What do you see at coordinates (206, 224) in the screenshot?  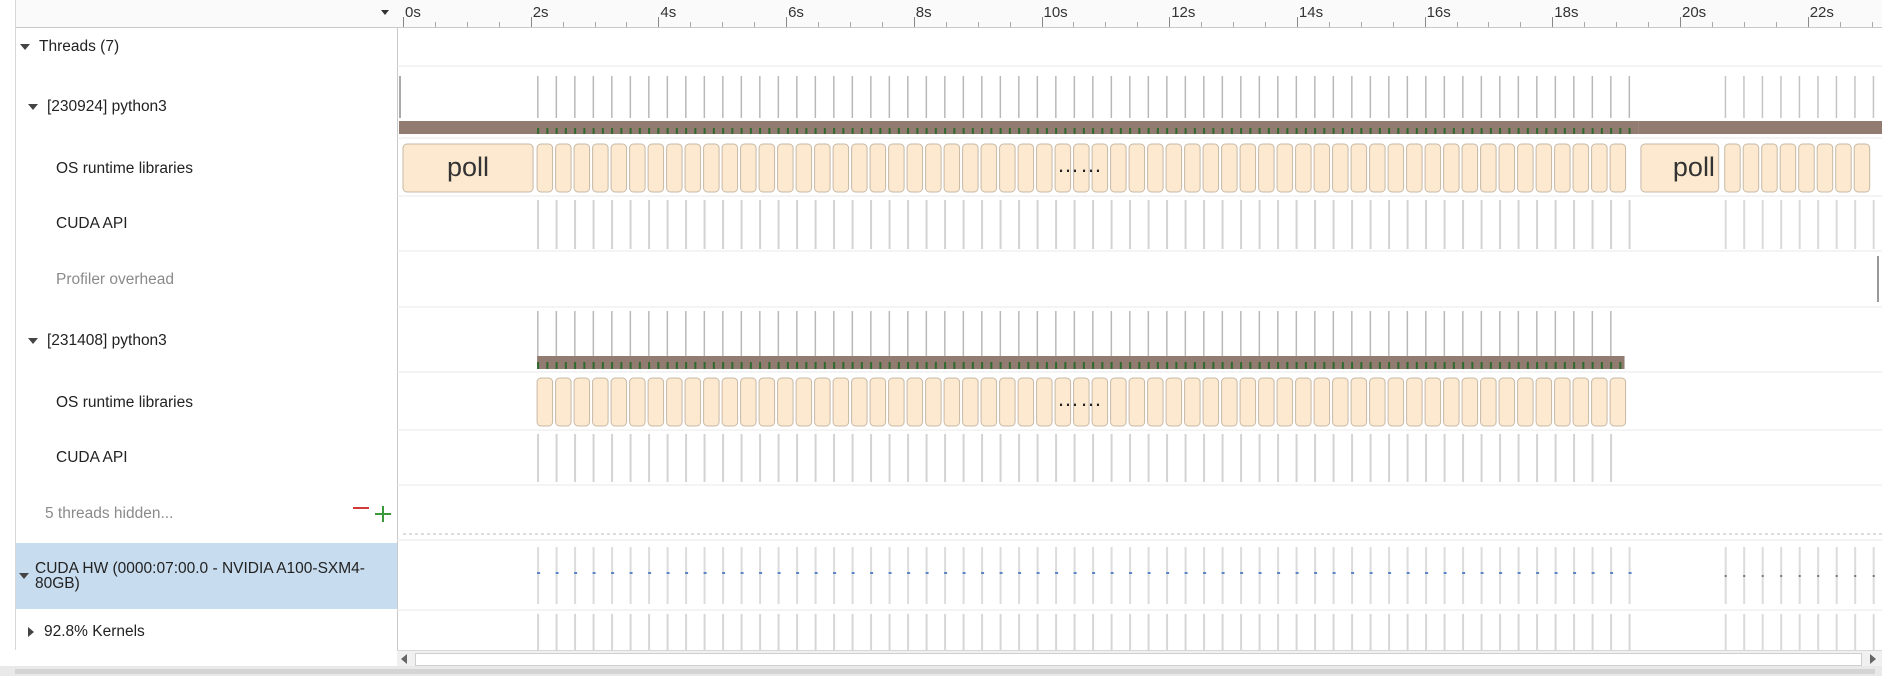 I see `tree-row-cuda-api-1: CUDA API` at bounding box center [206, 224].